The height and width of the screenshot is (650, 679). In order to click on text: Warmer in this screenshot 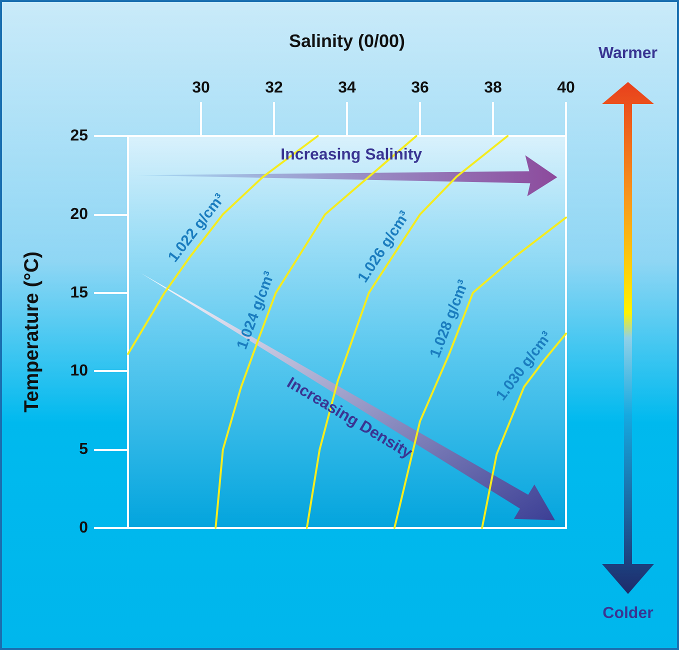, I will do `click(628, 53)`.